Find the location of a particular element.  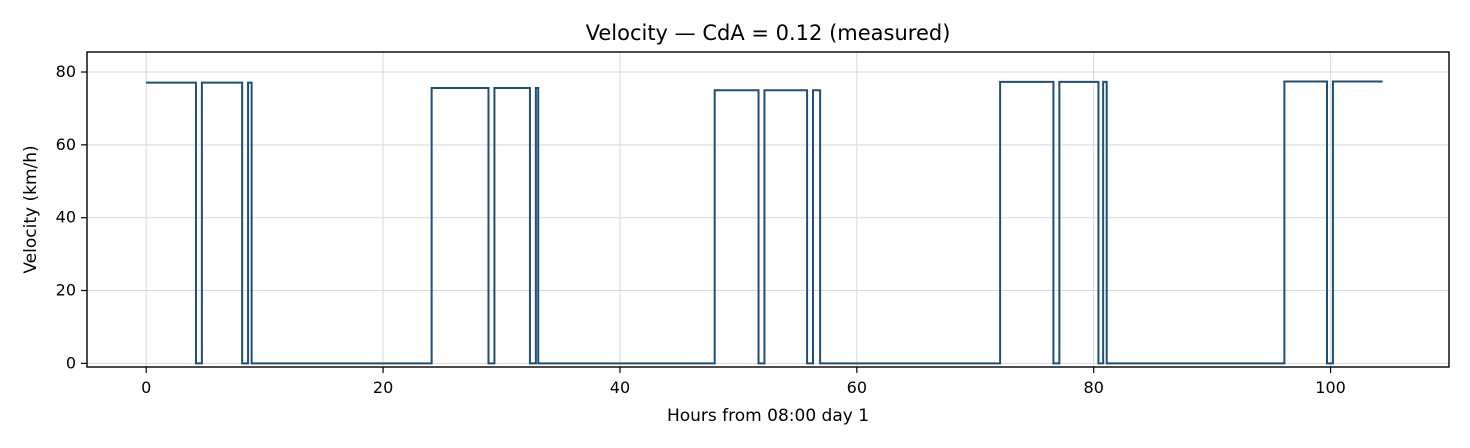

x-tick-label: 60 is located at coordinates (857, 387).